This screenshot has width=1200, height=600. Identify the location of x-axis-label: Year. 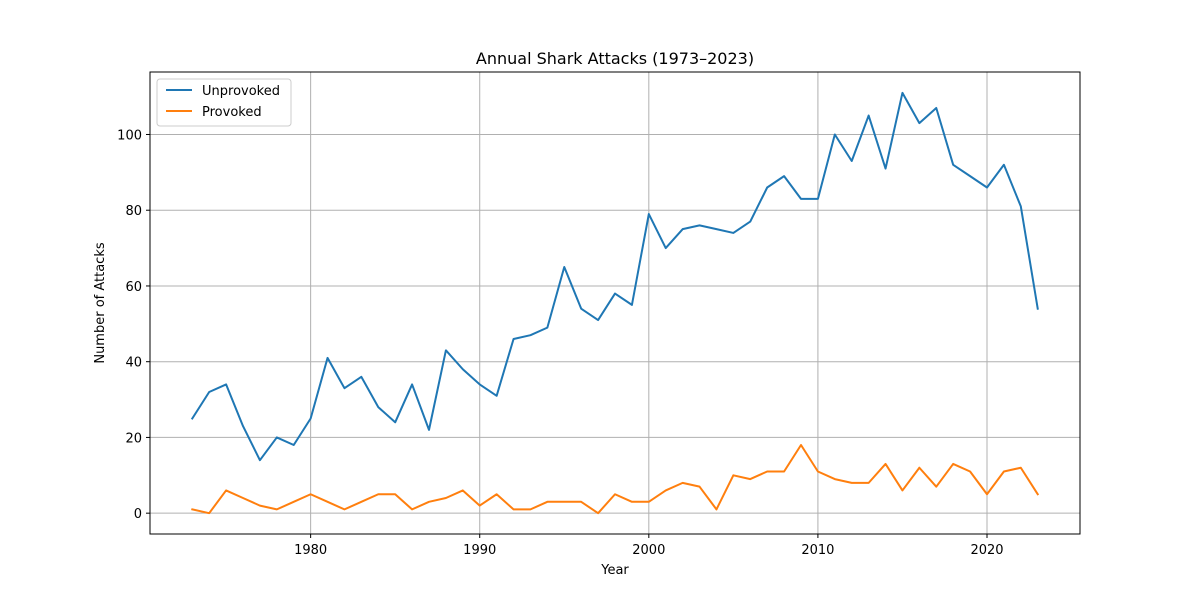
(614, 570).